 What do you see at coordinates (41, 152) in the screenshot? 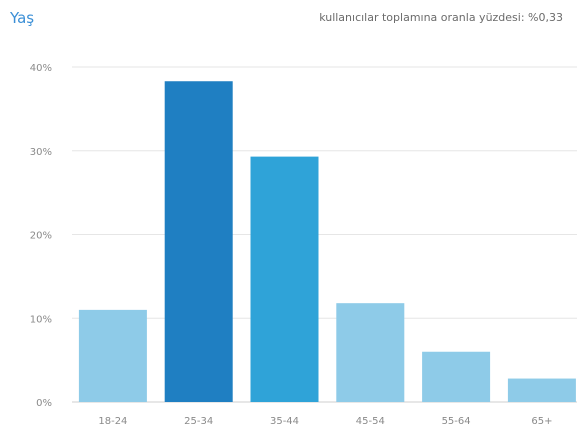
I see `y-tick-label: 30%` at bounding box center [41, 152].